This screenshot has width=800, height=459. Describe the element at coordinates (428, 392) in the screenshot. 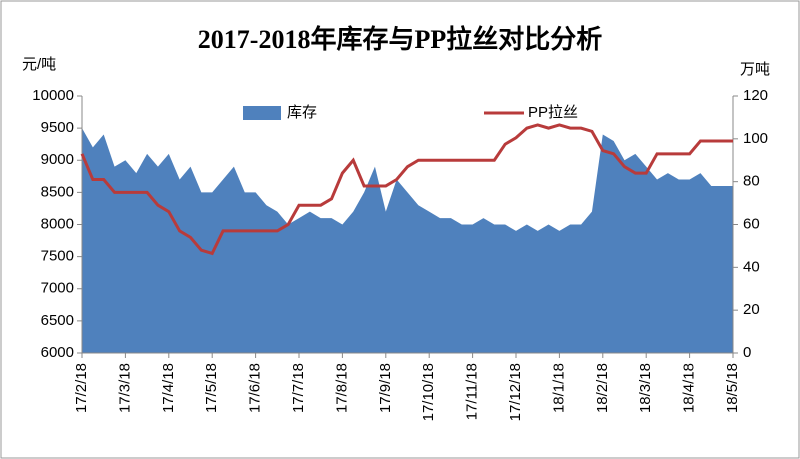

I see `x-tick-label: 17/10/18` at that location.